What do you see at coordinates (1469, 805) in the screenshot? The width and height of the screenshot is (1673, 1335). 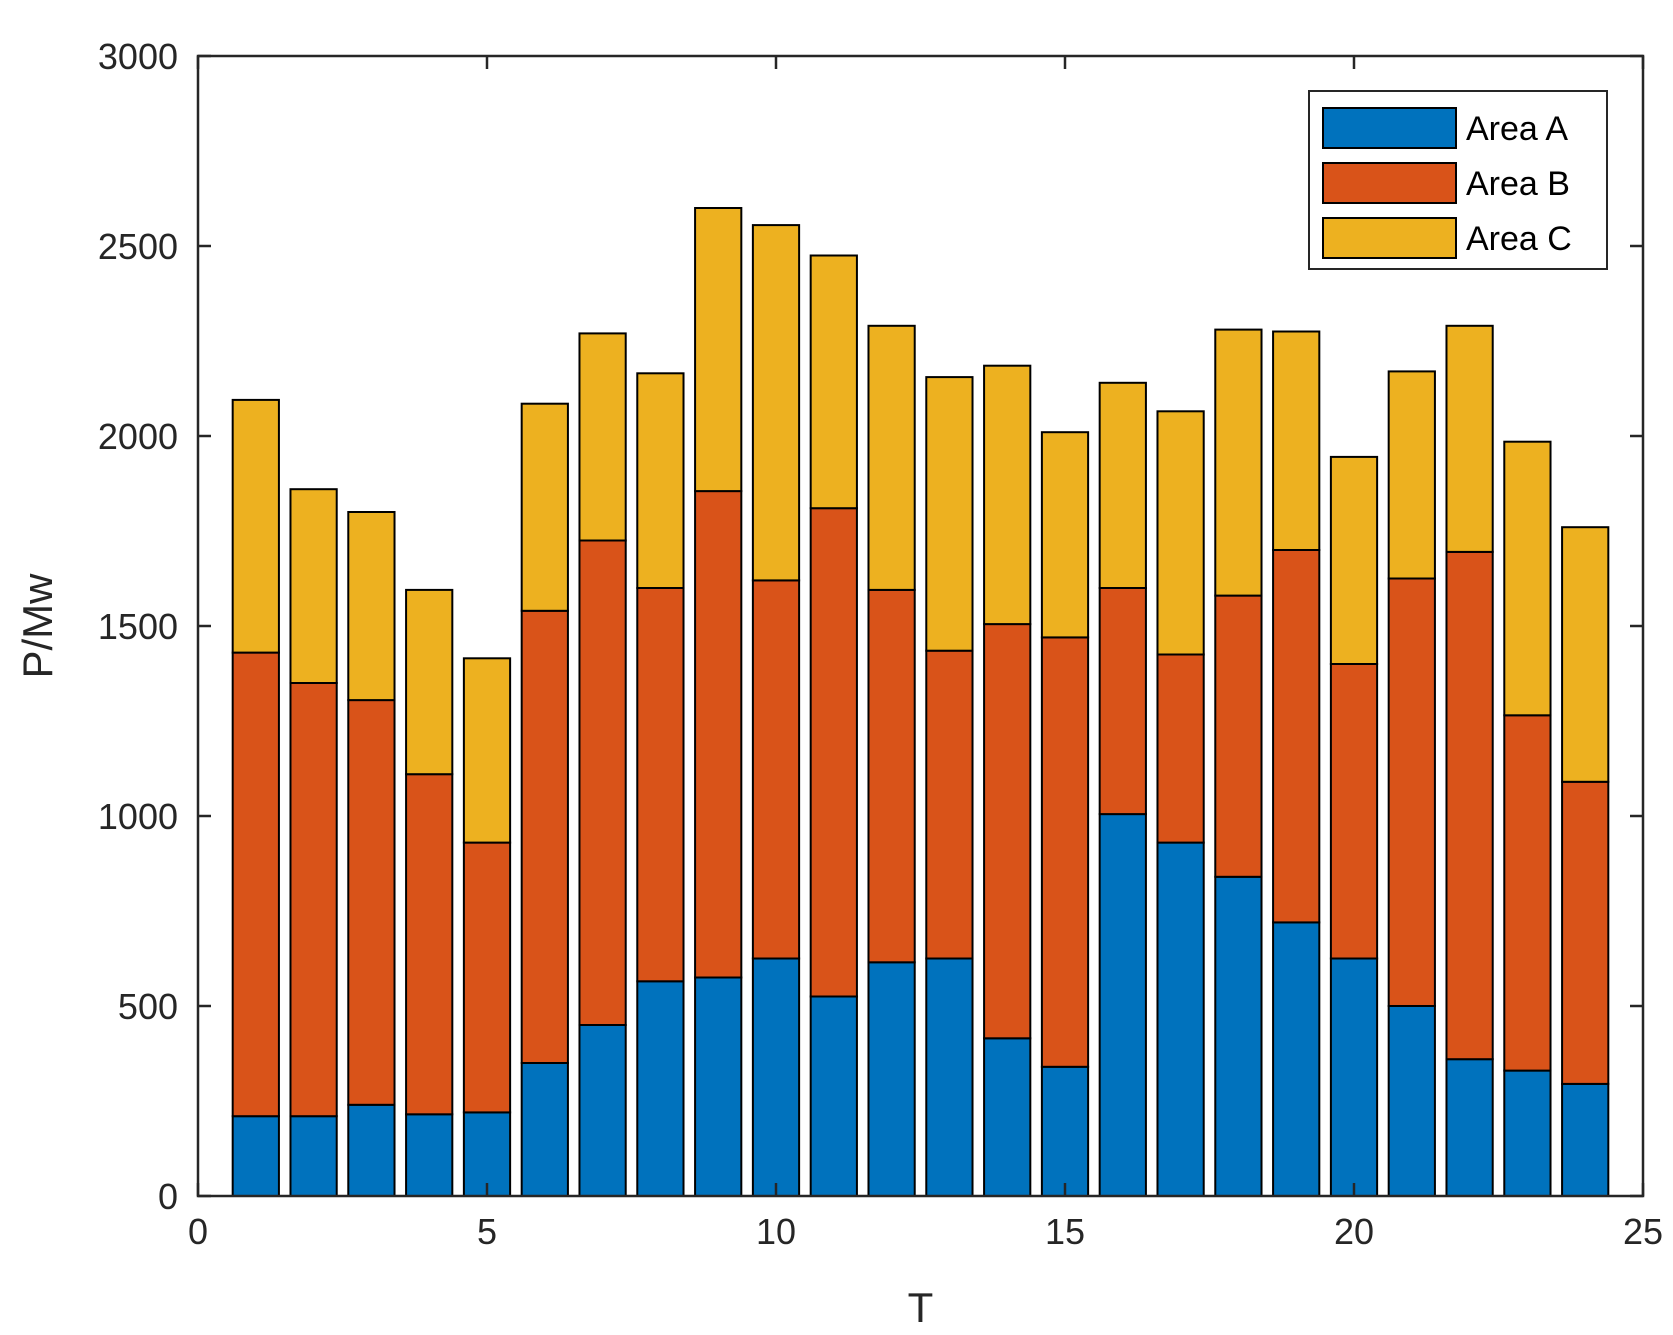 I see `bar-area-b-t22` at bounding box center [1469, 805].